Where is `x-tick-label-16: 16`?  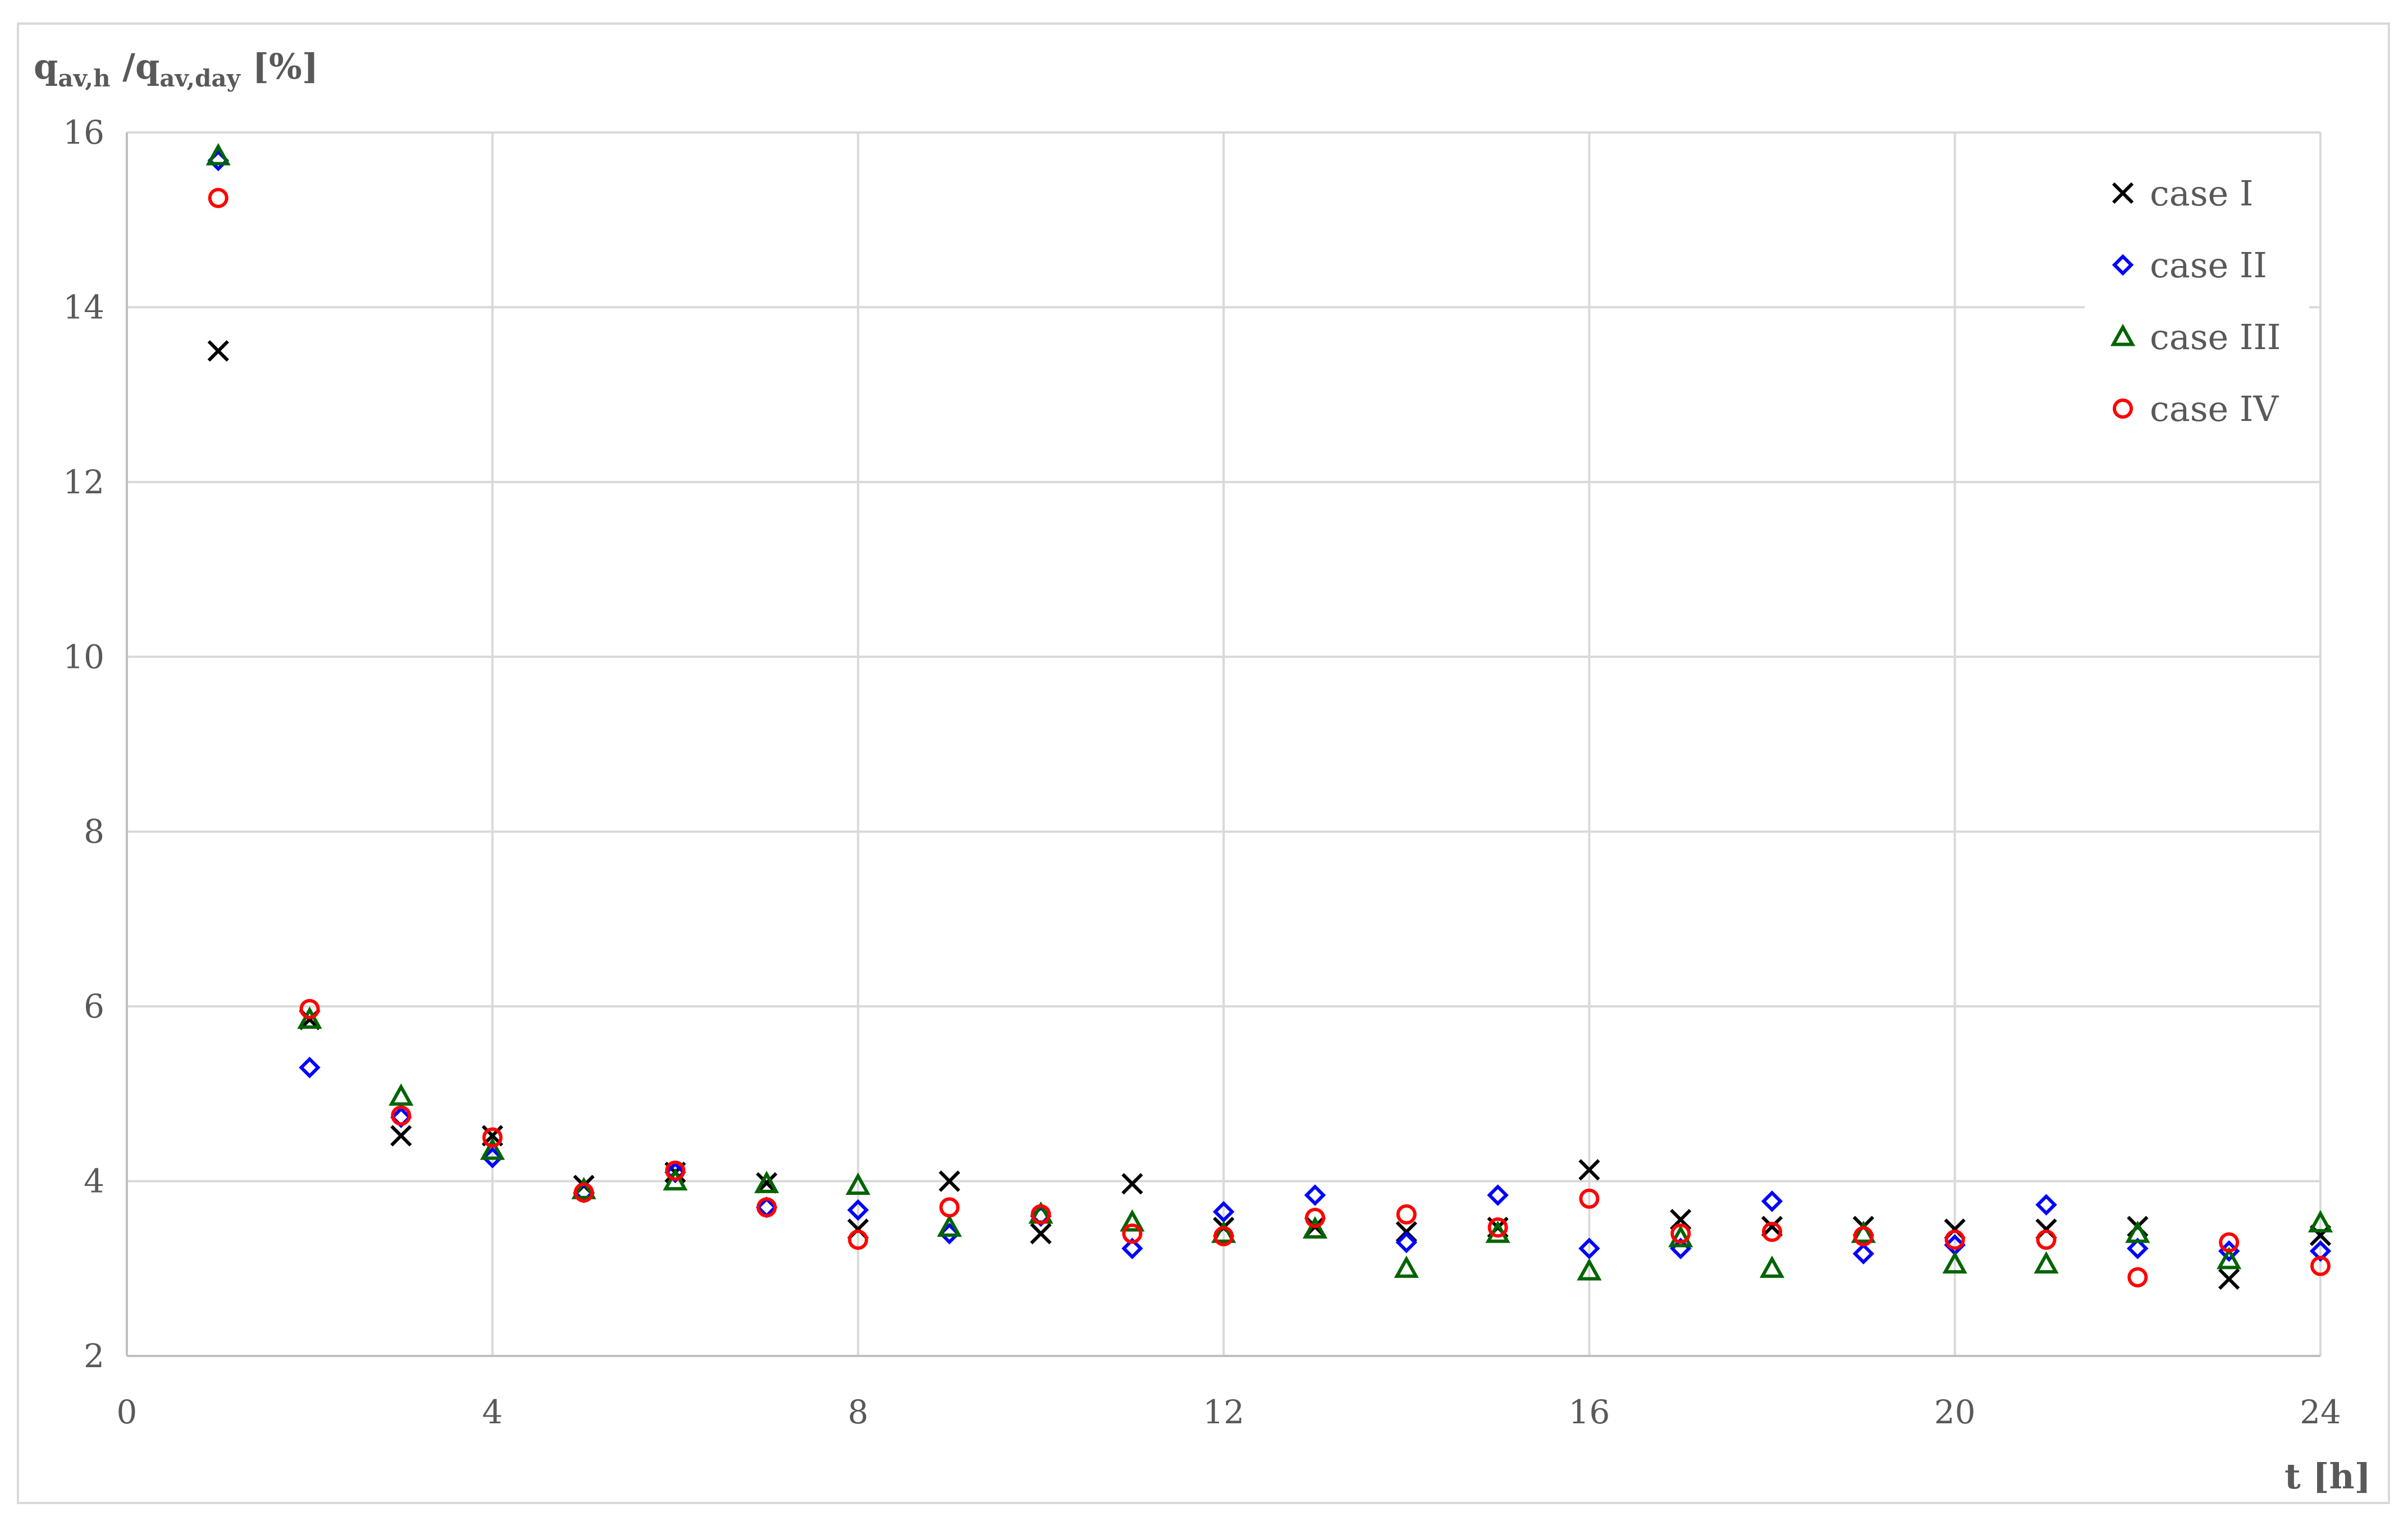 x-tick-label-16: 16 is located at coordinates (1589, 1412).